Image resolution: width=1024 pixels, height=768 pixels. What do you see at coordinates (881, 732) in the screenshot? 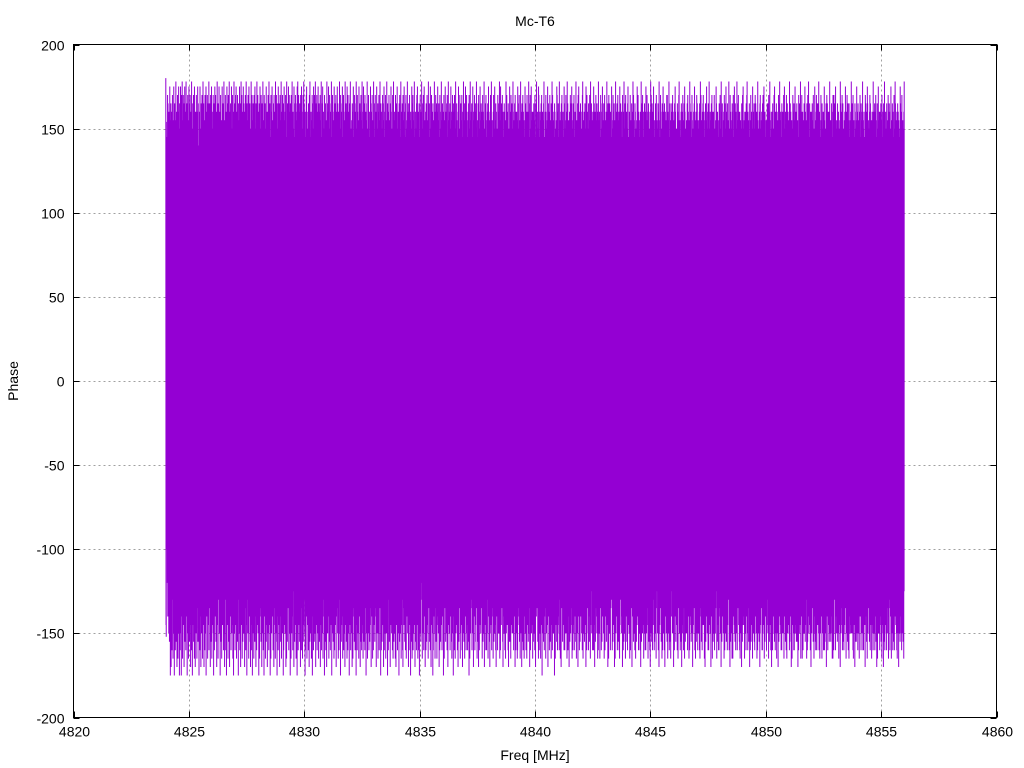
I see `x-tick-label: 4855` at bounding box center [881, 732].